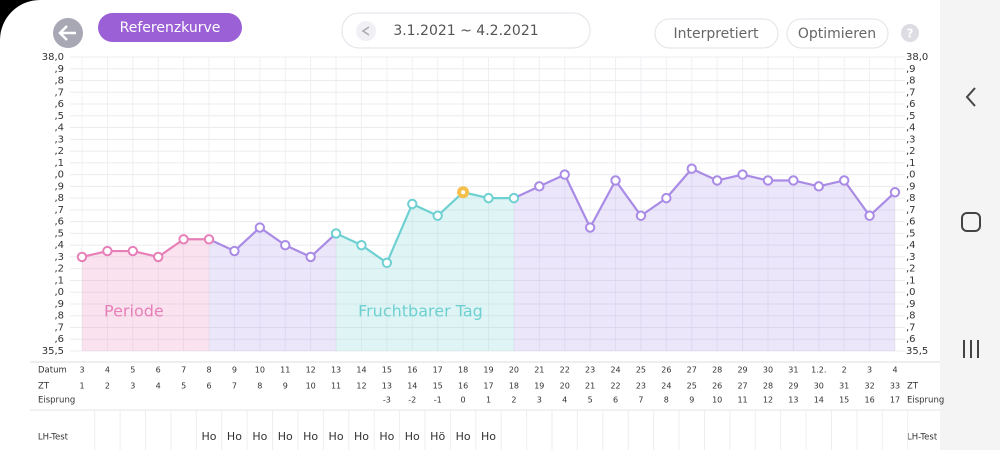 The image size is (1000, 454). I want to click on date-cell: 1.2., so click(818, 370).